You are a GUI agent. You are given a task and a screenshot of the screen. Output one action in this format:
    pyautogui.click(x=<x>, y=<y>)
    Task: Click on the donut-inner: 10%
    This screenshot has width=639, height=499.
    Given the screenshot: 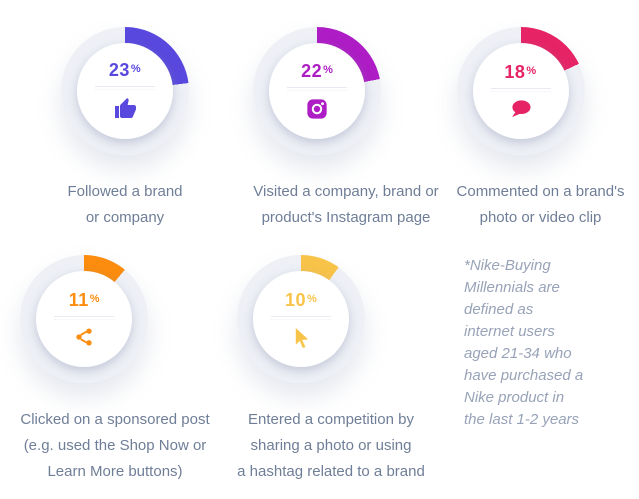 What is the action you would take?
    pyautogui.click(x=301, y=319)
    